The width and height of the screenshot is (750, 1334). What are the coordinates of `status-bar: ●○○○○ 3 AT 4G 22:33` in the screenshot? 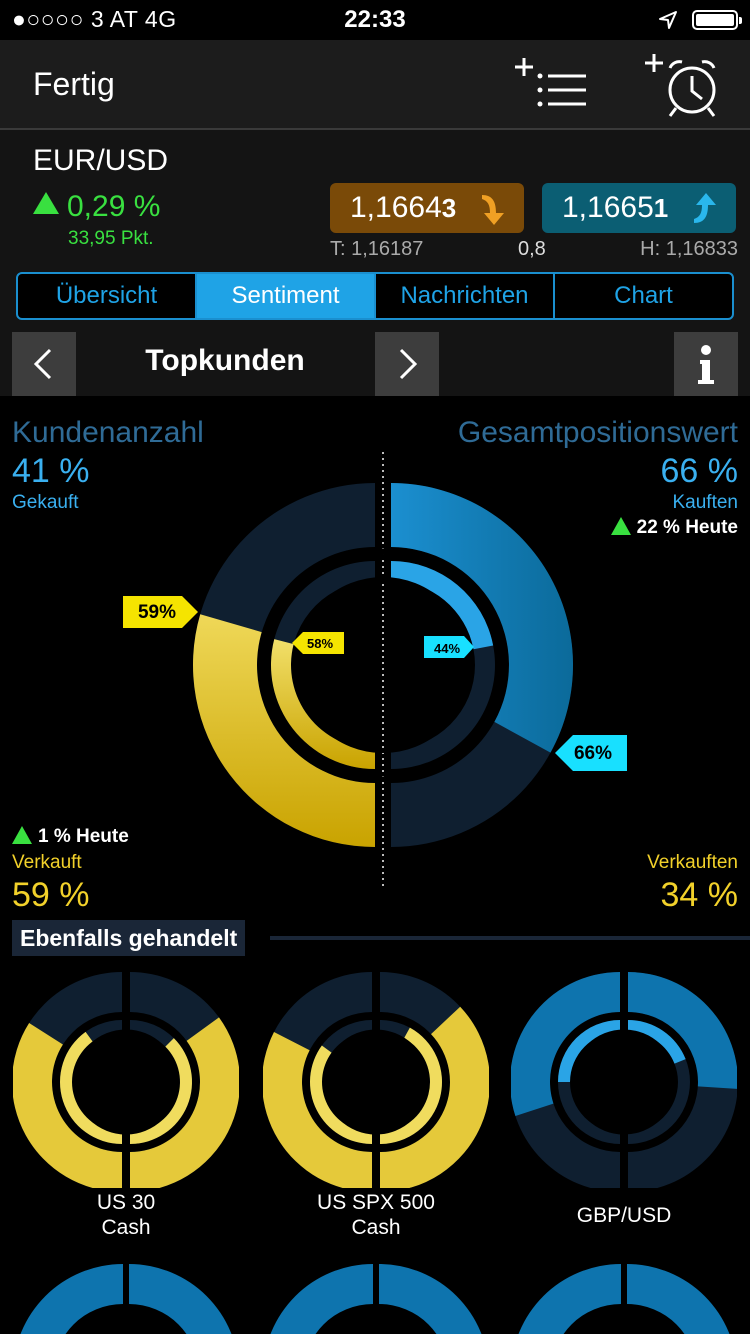 It's located at (375, 20).